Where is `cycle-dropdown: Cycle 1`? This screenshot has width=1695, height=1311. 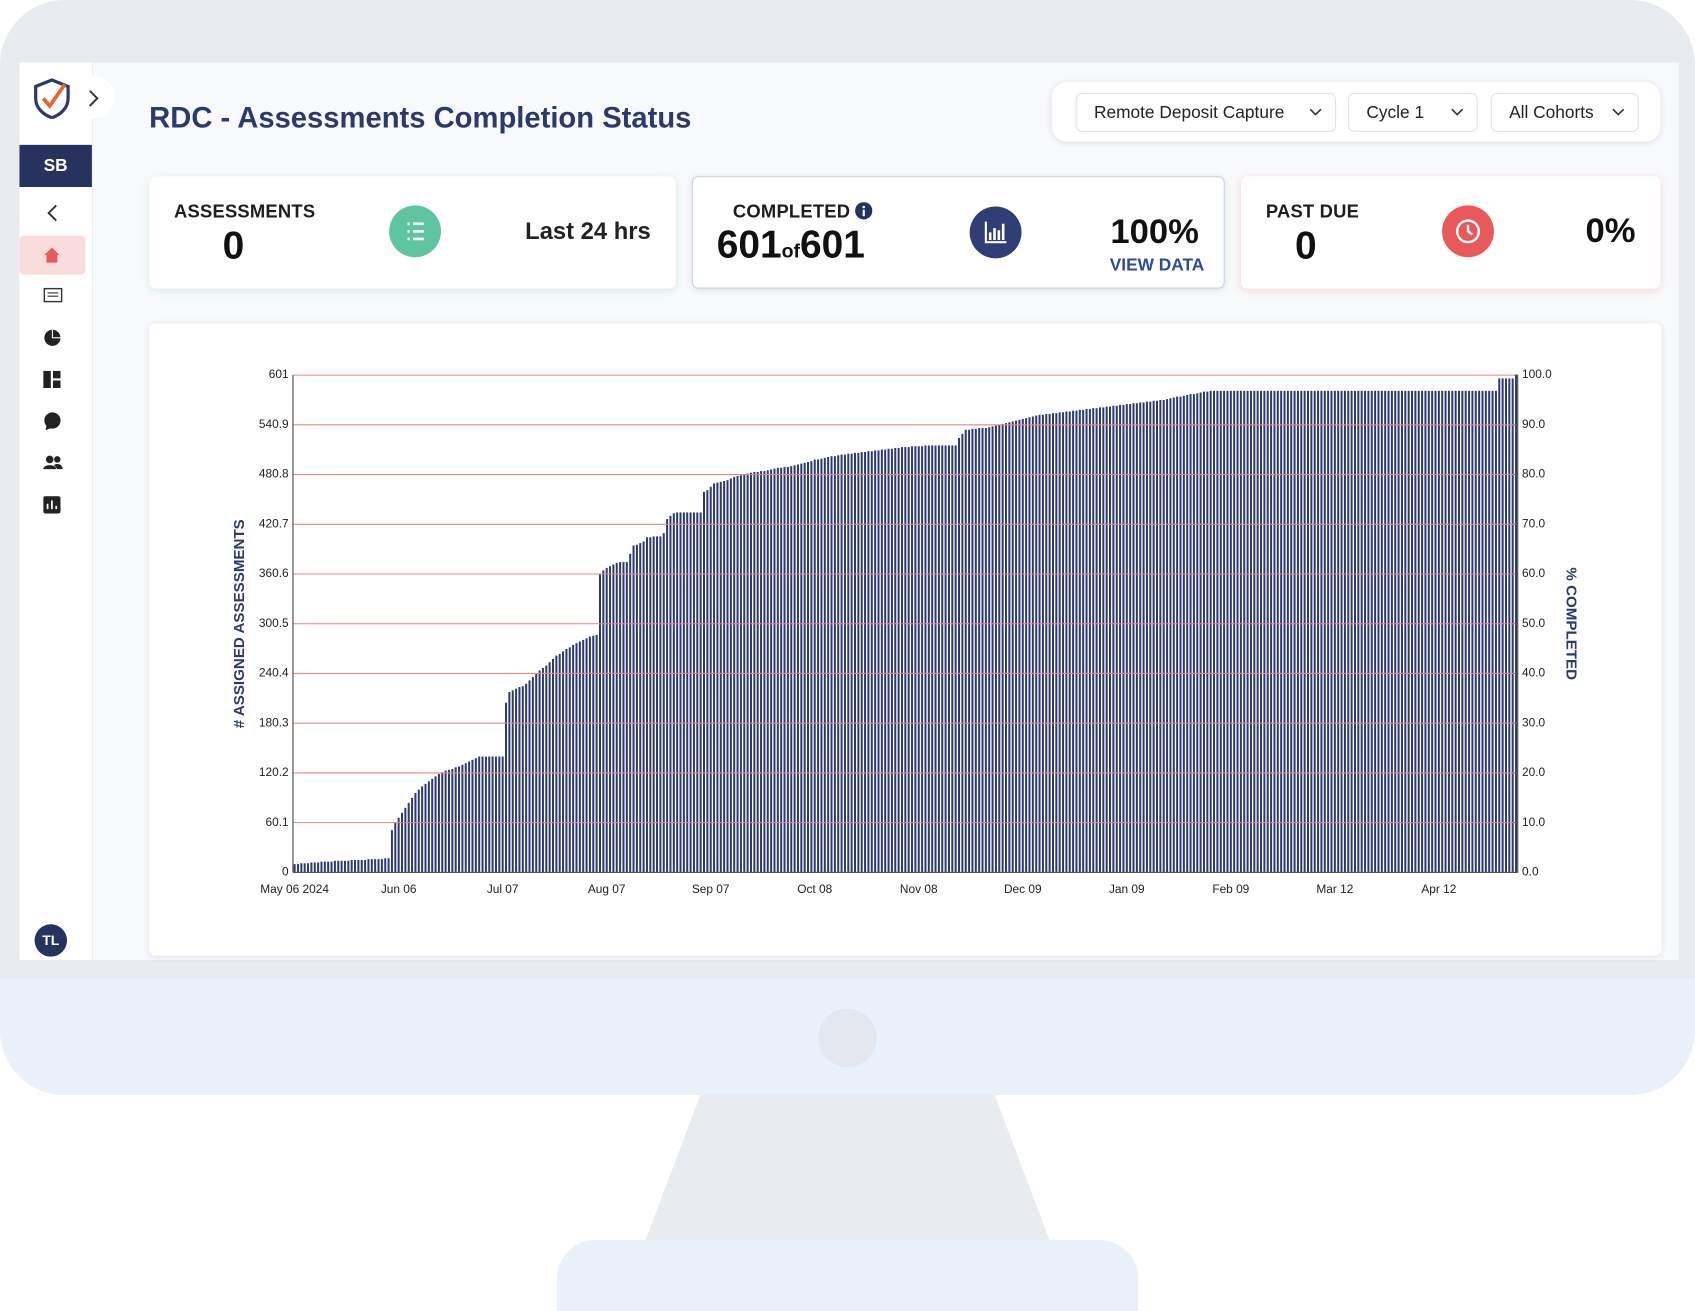
cycle-dropdown: Cycle 1 is located at coordinates (1413, 112).